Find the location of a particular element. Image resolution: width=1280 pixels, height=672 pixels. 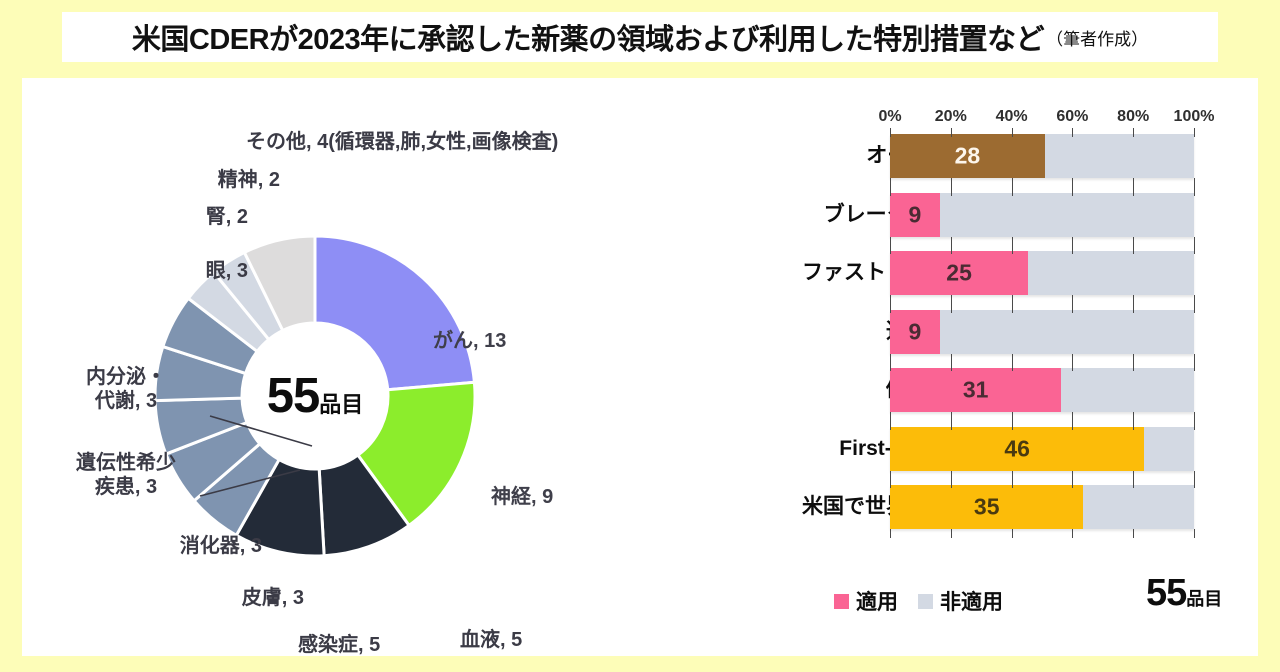

pie-label-cancer: がん, 13 is located at coordinates (470, 341).